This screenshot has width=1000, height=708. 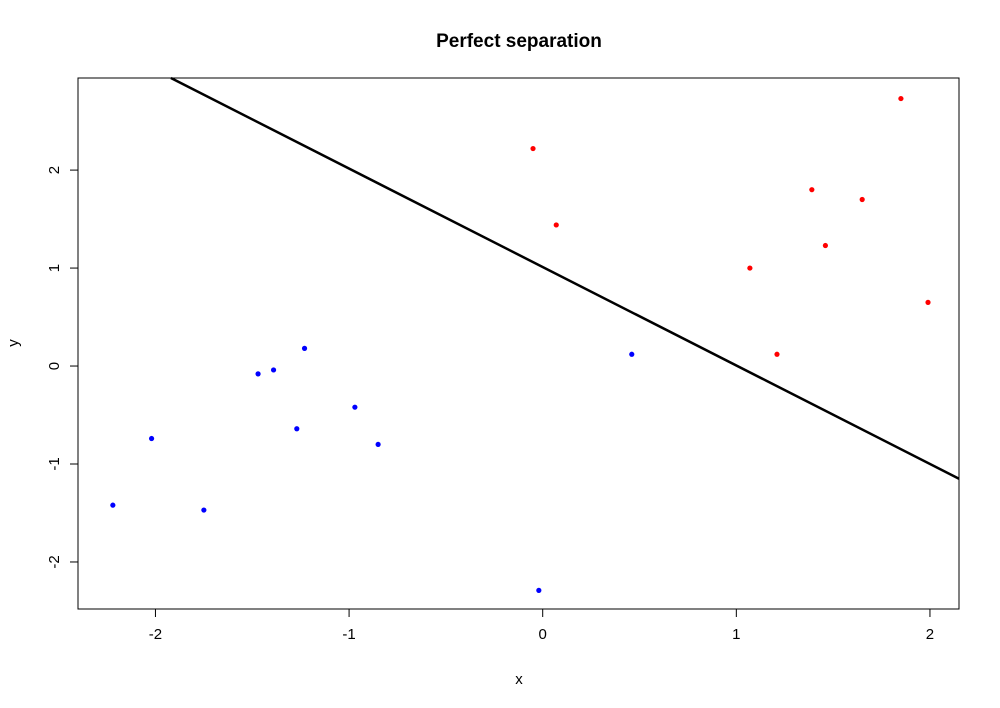 What do you see at coordinates (54, 463) in the screenshot?
I see `y-tick-label: -1` at bounding box center [54, 463].